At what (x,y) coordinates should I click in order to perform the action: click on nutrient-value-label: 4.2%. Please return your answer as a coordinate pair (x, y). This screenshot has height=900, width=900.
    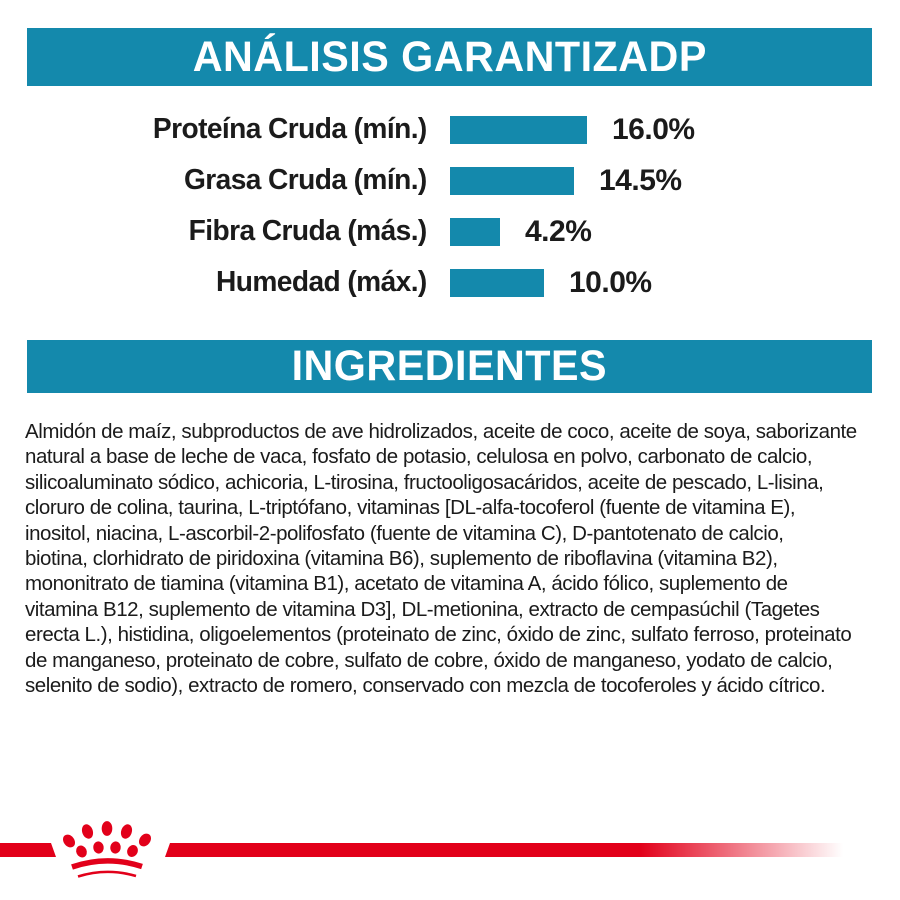
    Looking at the image, I should click on (558, 231).